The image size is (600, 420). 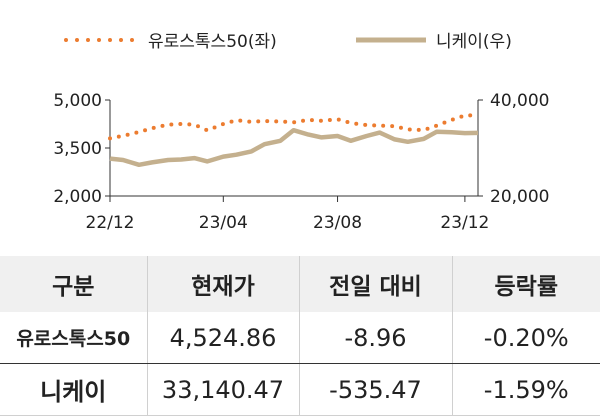 What do you see at coordinates (474, 42) in the screenshot?
I see `legend-label-nikkei: 니케이(우)` at bounding box center [474, 42].